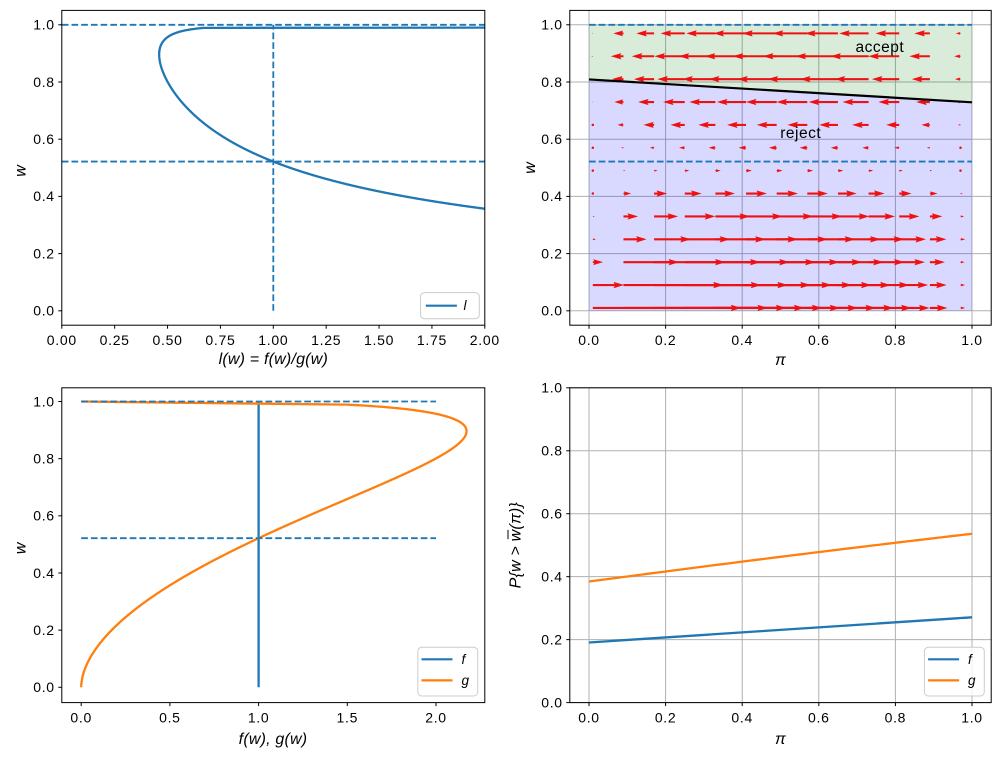 This screenshot has width=1001, height=765. What do you see at coordinates (220, 340) in the screenshot?
I see `svg-text: 0.75` at bounding box center [220, 340].